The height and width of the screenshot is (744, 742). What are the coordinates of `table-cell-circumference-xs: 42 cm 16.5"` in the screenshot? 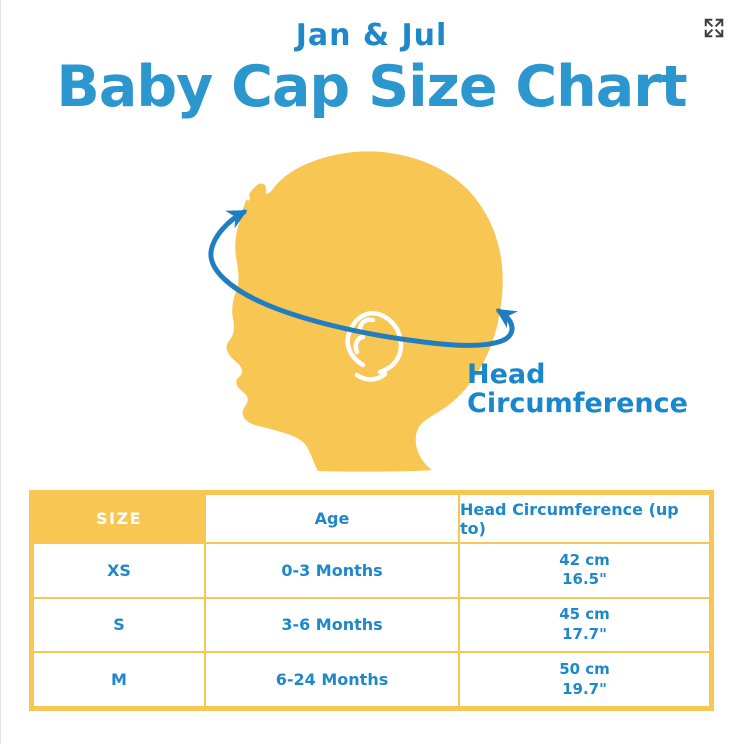 It's located at (584, 570).